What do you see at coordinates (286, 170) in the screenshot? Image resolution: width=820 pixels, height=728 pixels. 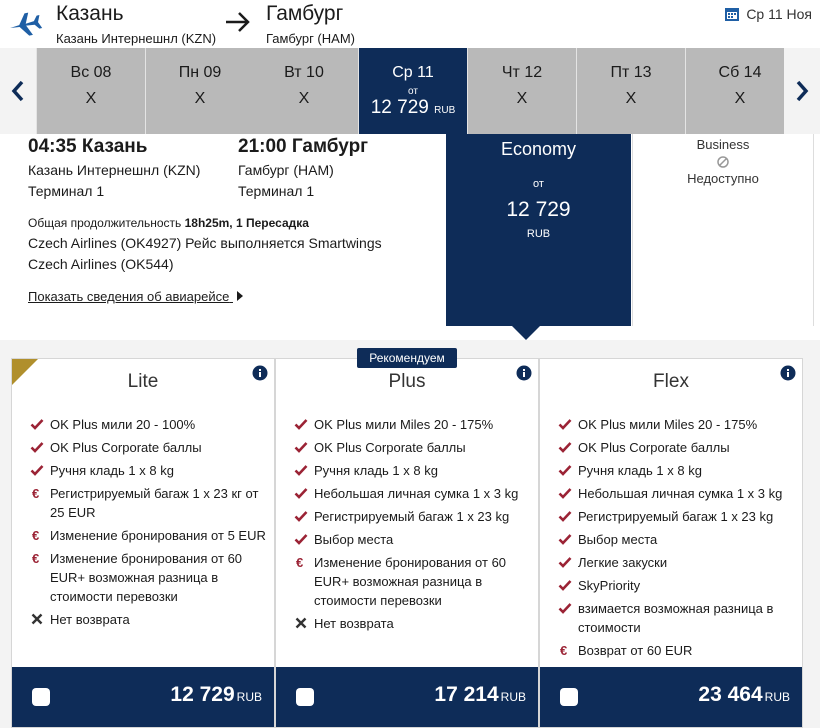 I see `arrival-airport: Гамбург (HAM)` at bounding box center [286, 170].